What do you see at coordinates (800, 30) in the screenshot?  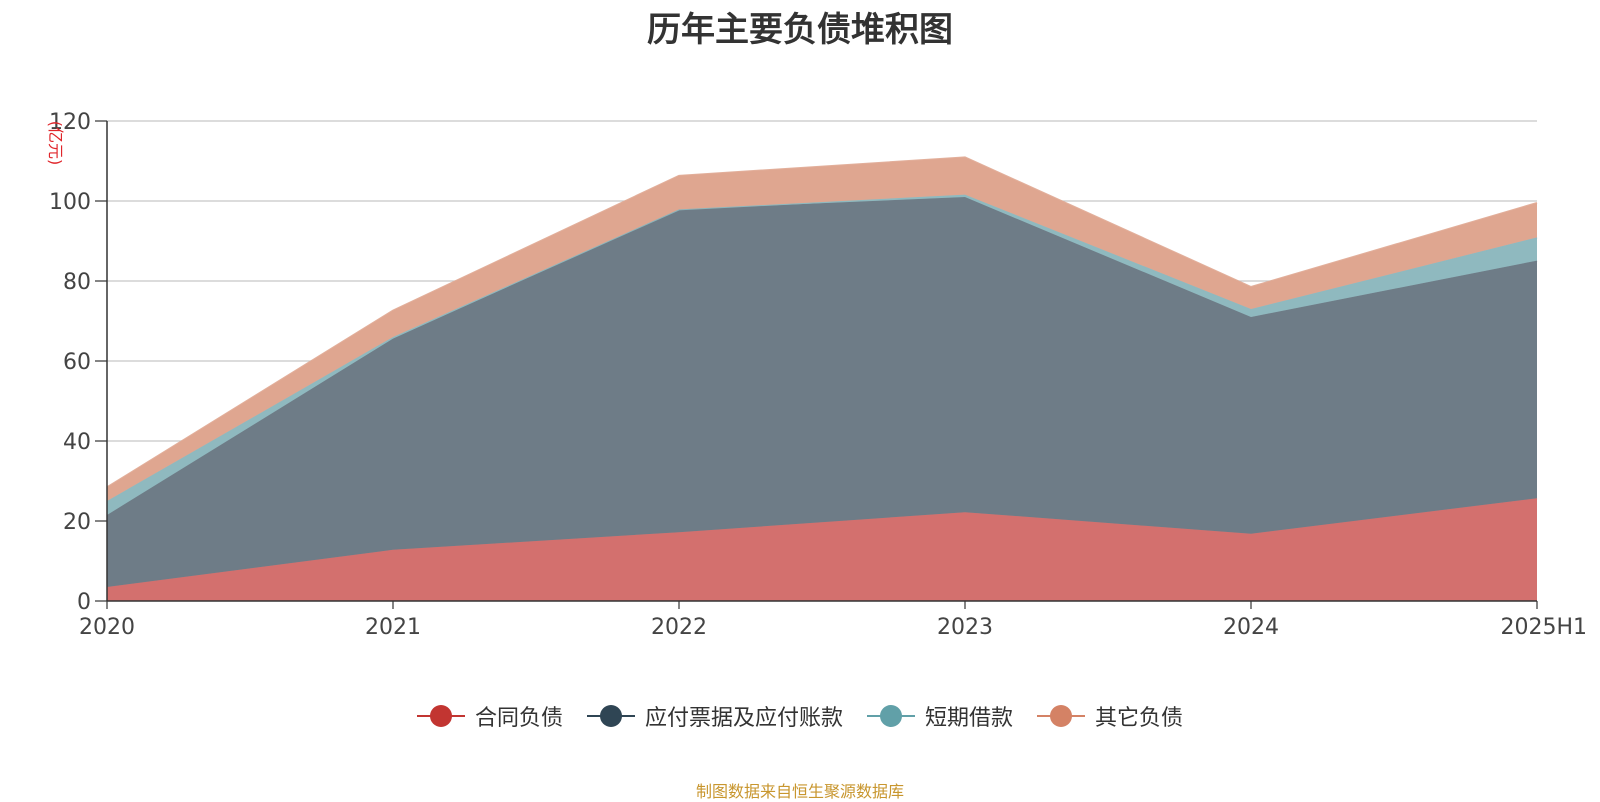 I see `chart-title: 历年主要负债堆积图` at bounding box center [800, 30].